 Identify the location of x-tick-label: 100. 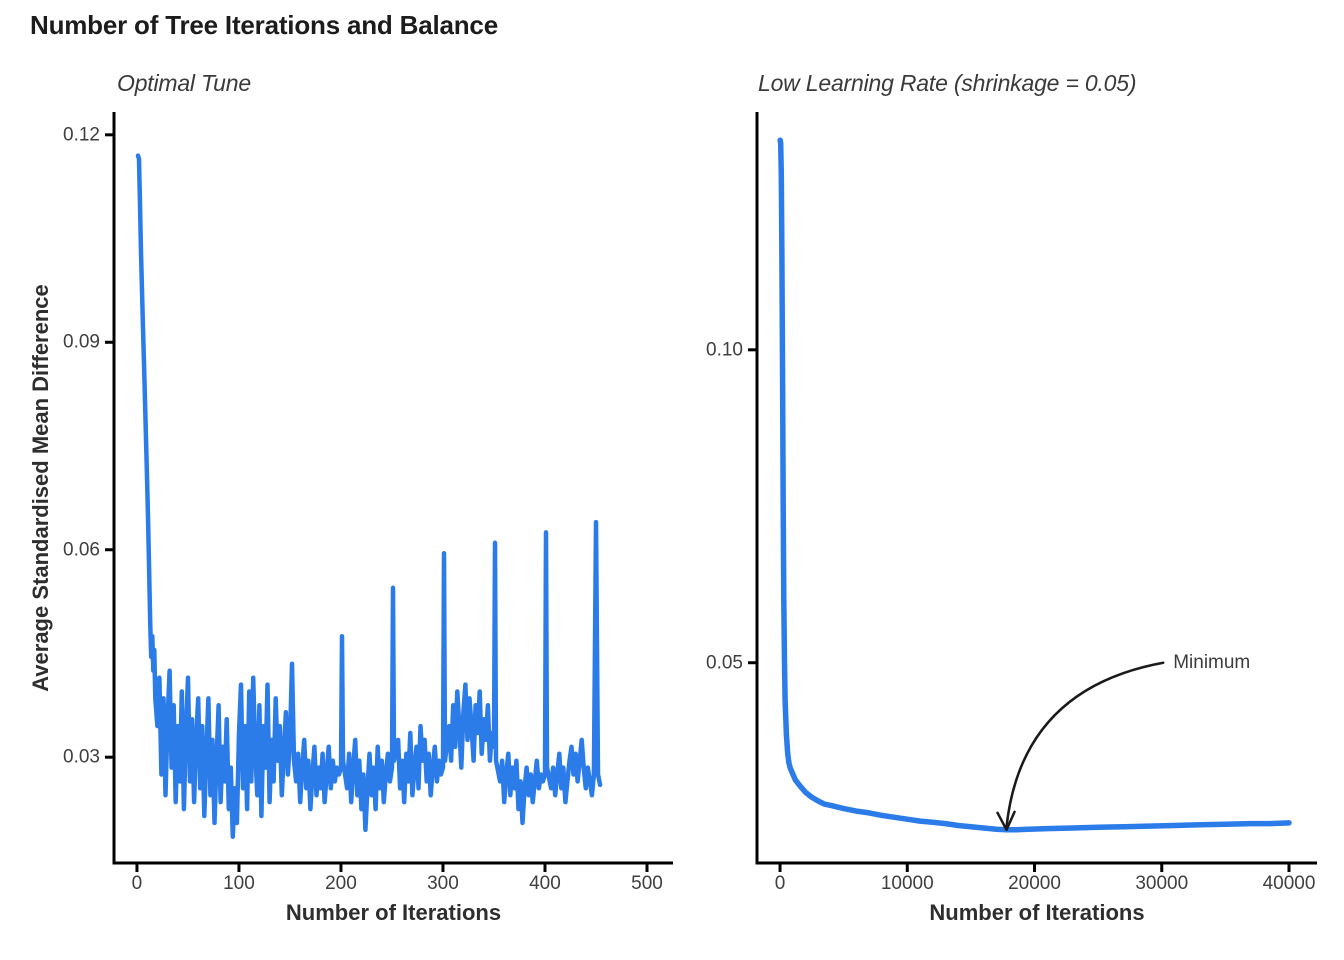
(239, 883).